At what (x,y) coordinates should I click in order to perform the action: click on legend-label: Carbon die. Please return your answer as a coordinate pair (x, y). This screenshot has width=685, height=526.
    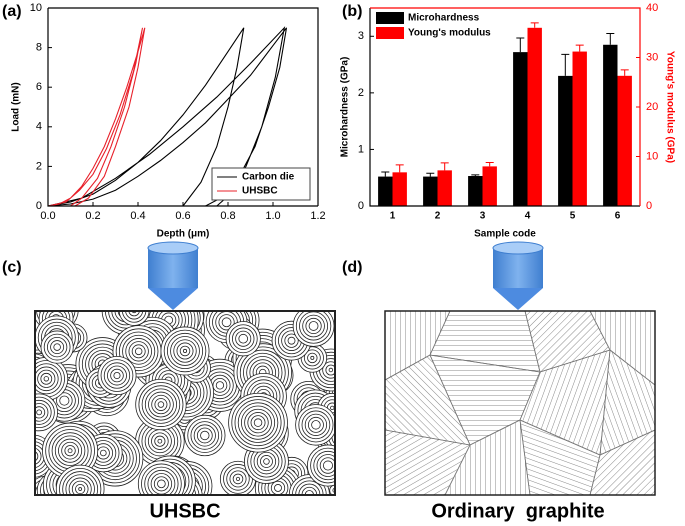
    Looking at the image, I should click on (268, 177).